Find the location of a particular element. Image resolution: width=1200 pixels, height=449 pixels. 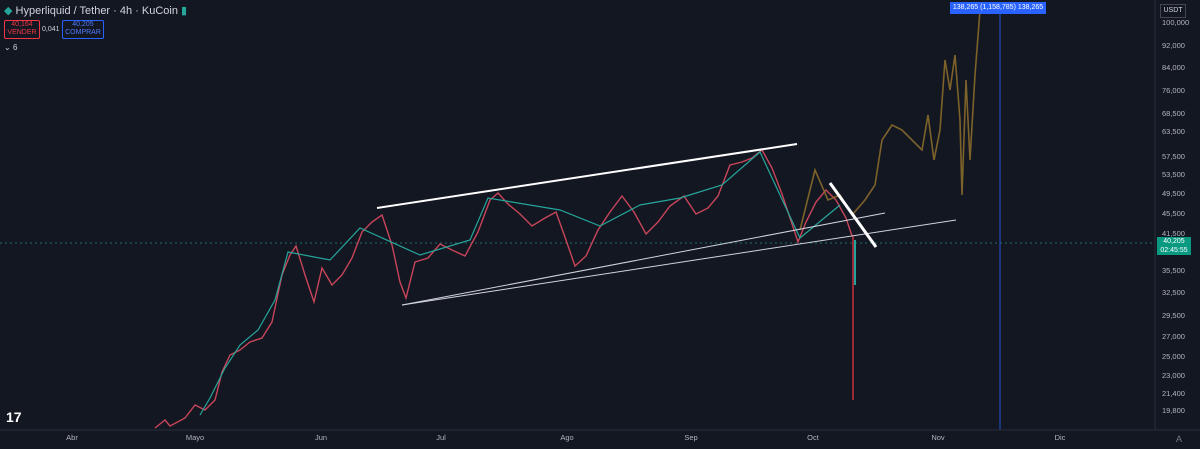

price-label: 41,500 is located at coordinates (1173, 233).